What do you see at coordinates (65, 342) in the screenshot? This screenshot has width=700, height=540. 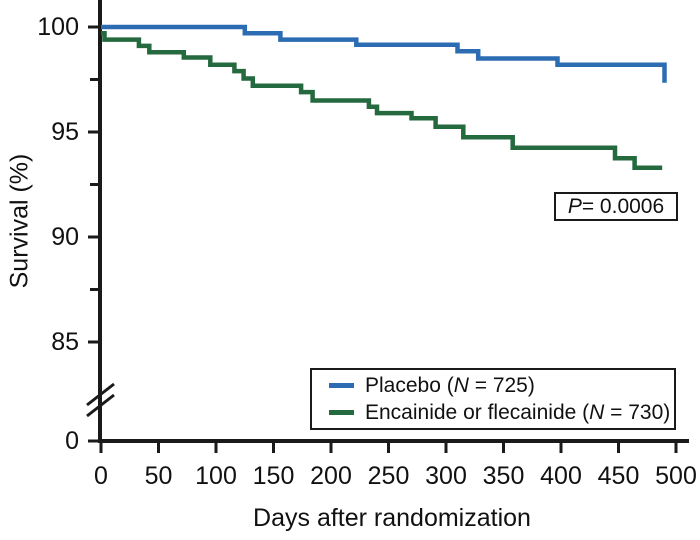 I see `y-tick-label: 85` at bounding box center [65, 342].